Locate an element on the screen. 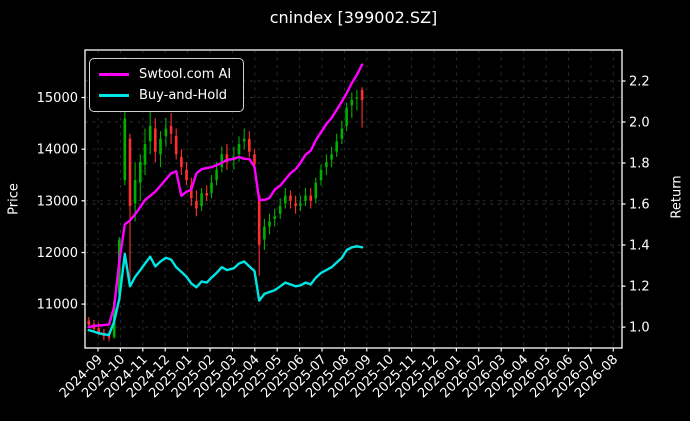 The width and height of the screenshot is (690, 421). y-axis-label-left: Price is located at coordinates (14, 199).